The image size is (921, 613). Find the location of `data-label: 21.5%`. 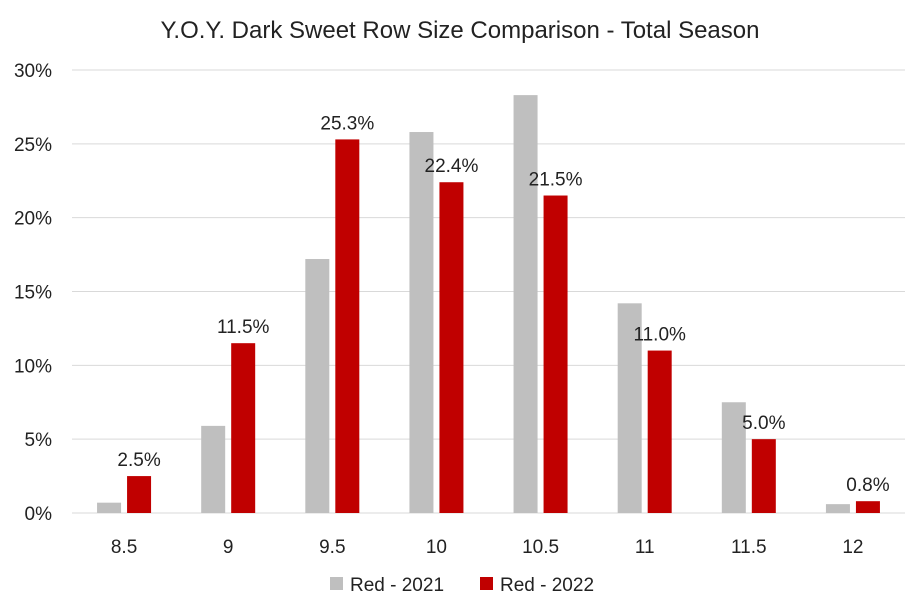

data-label: 21.5% is located at coordinates (556, 180).